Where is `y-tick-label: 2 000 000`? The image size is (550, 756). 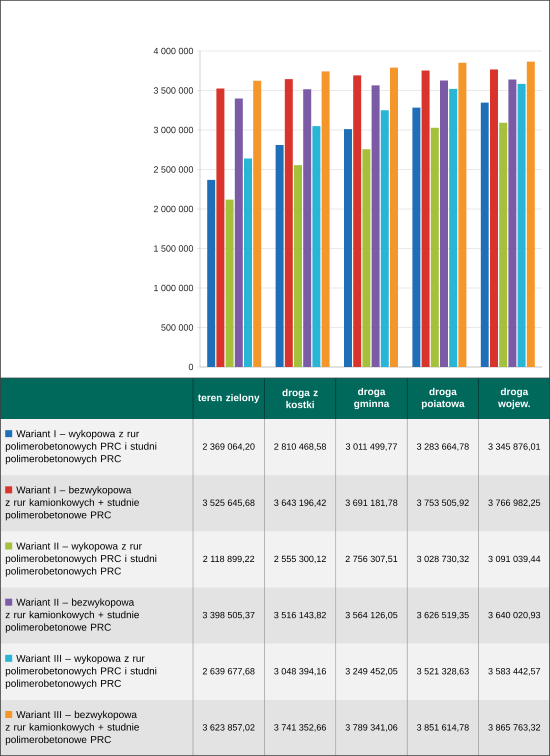
y-tick-label: 2 000 000 is located at coordinates (174, 209).